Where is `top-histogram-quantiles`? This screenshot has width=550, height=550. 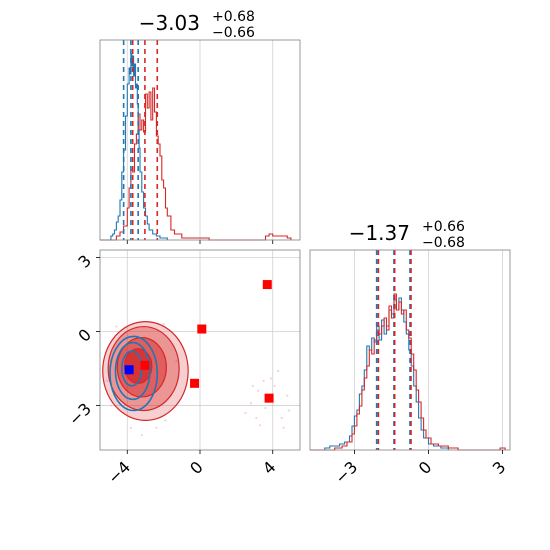 top-histogram-quantiles is located at coordinates (140, 140).